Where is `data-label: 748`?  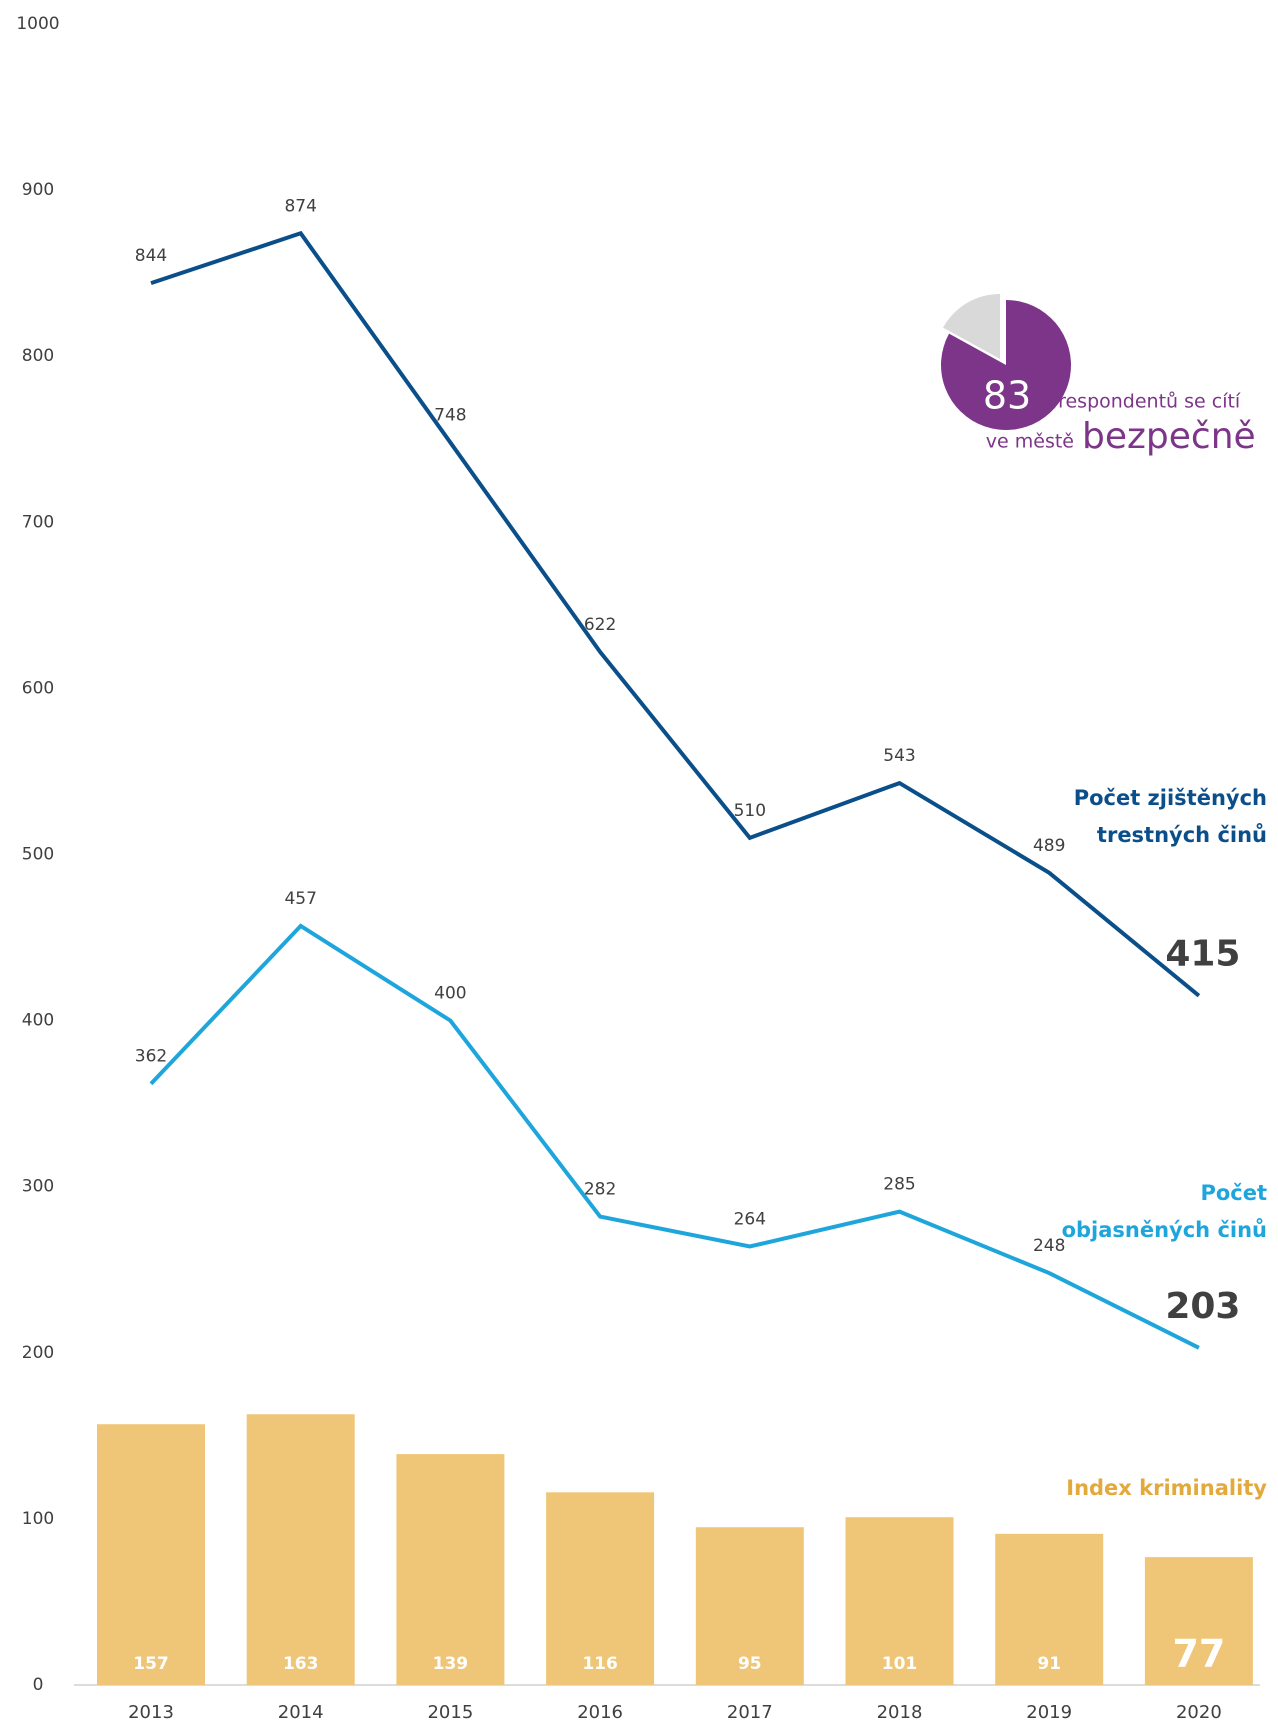
data-label: 748 is located at coordinates (450, 416).